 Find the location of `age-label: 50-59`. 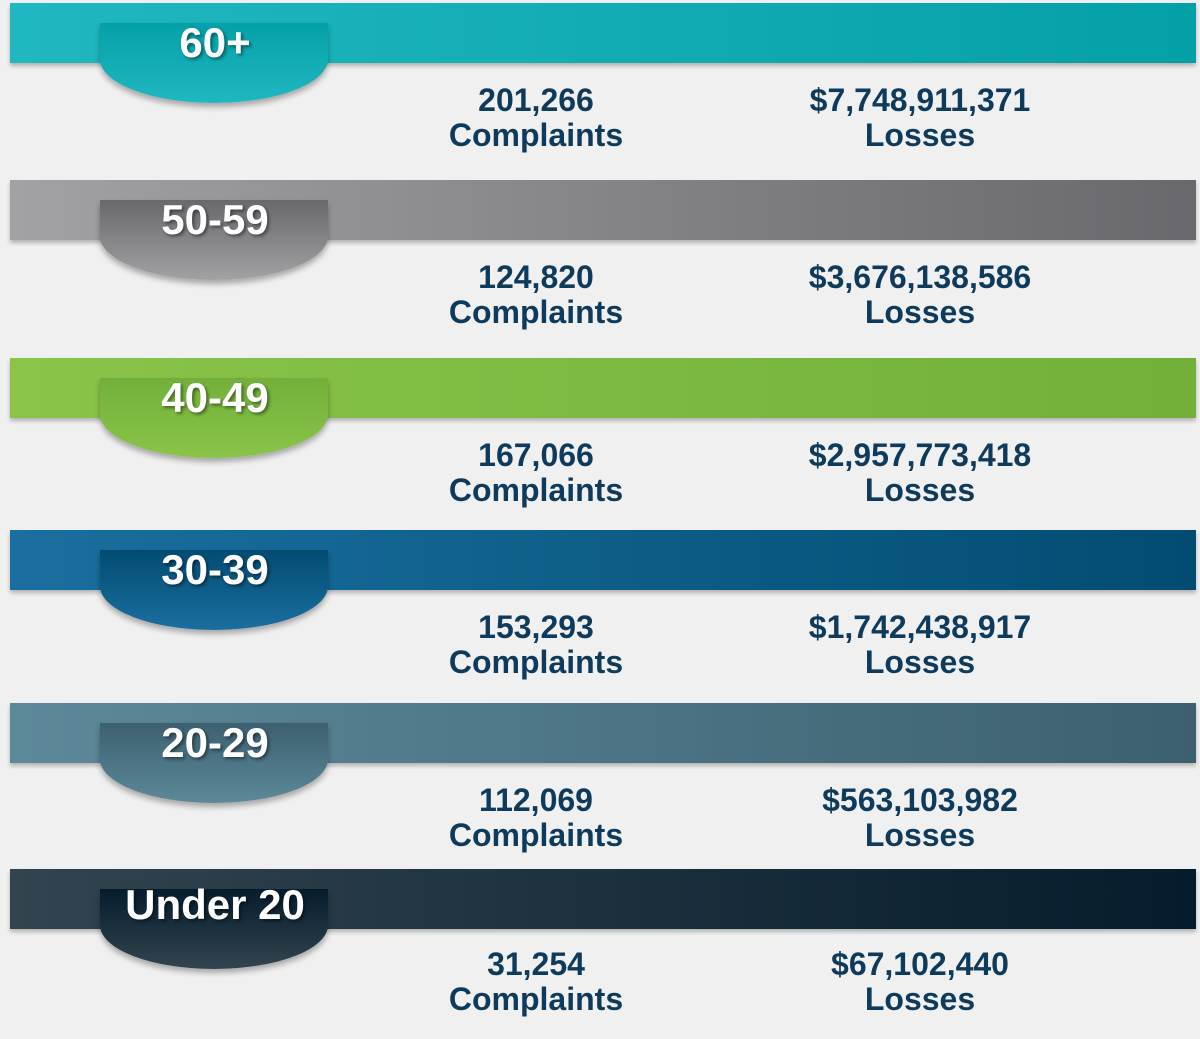

age-label: 50-59 is located at coordinates (215, 219).